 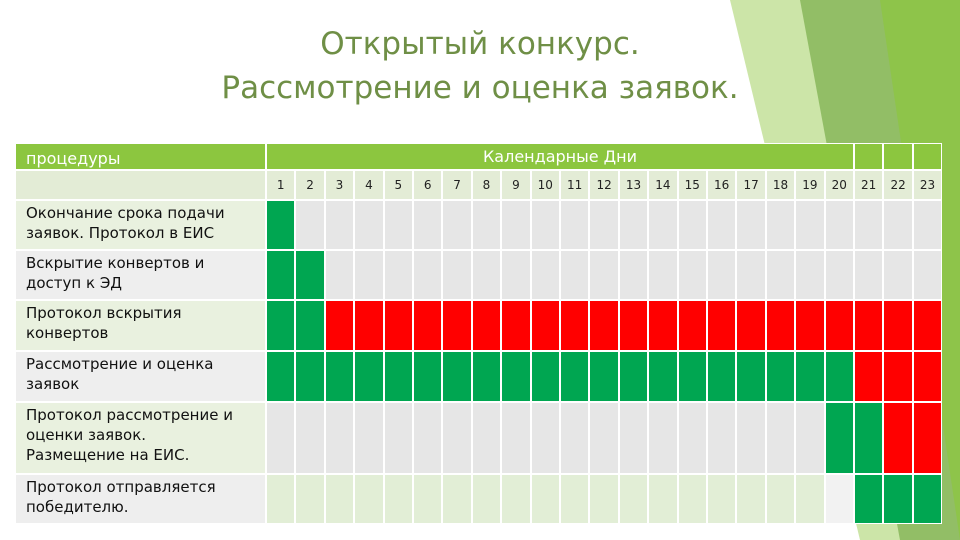 I want to click on header-cell: Календарные Дни, so click(x=560, y=156).